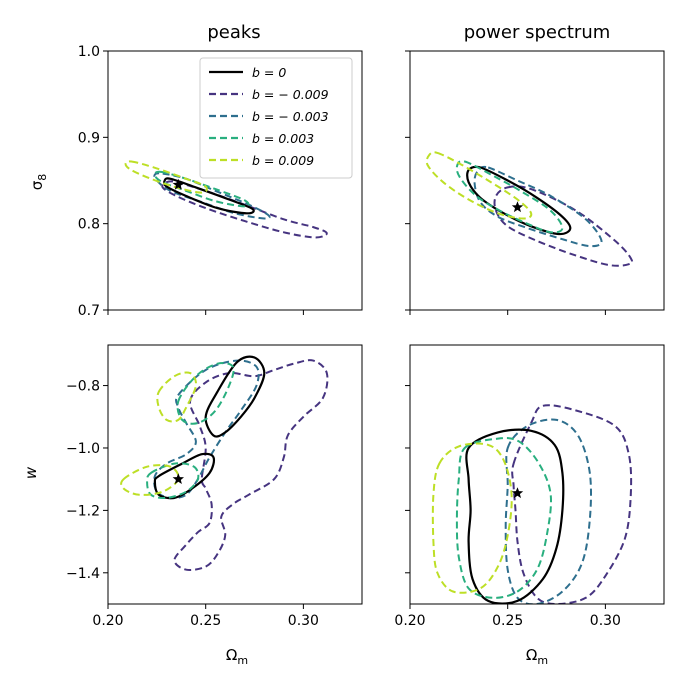  I want to click on legend-box, so click(276, 118).